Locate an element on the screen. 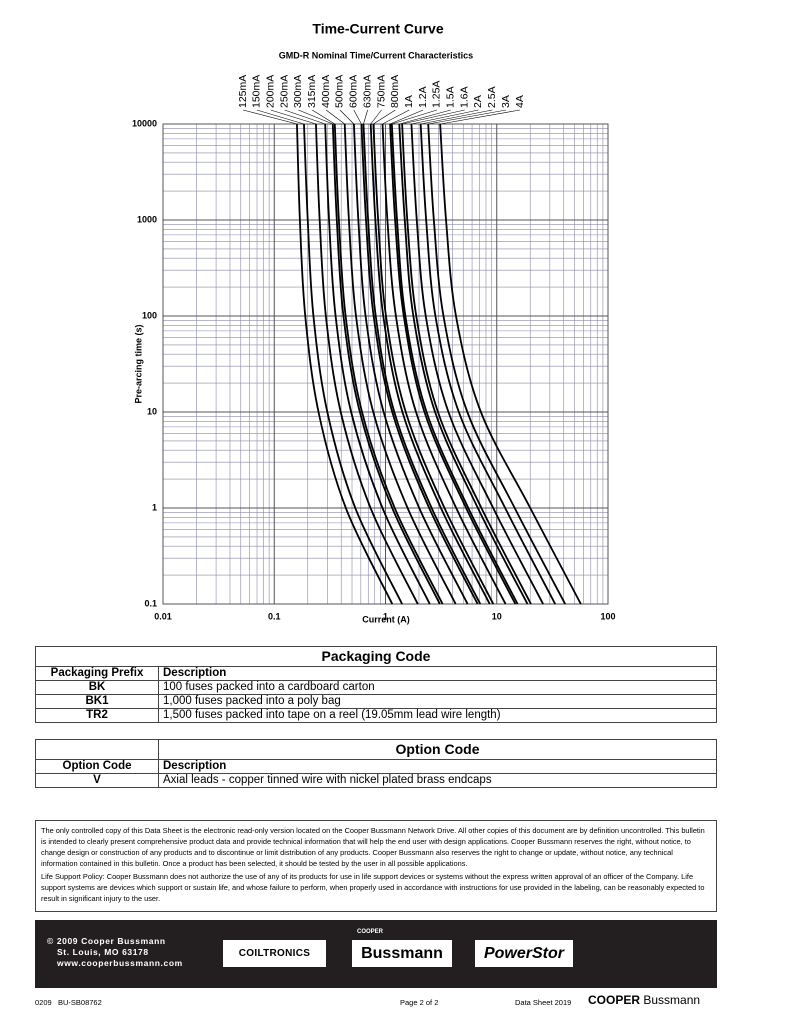 This screenshot has width=789, height=1022. x-tick-label: 1 is located at coordinates (385, 616).